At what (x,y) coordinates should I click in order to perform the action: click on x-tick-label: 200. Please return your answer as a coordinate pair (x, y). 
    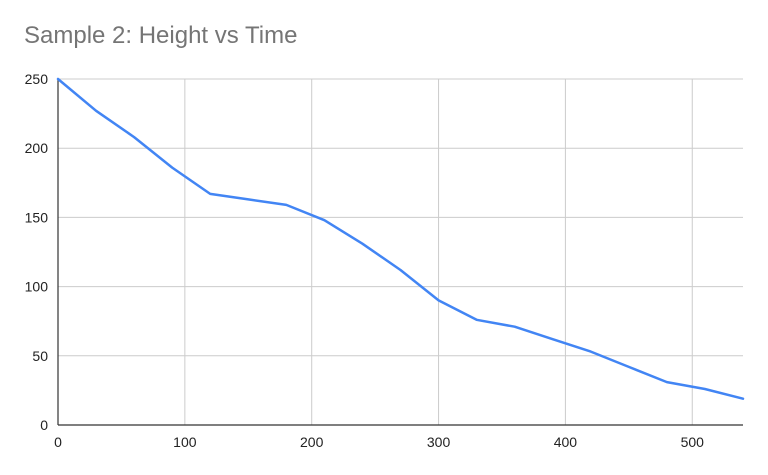
    Looking at the image, I should click on (312, 442).